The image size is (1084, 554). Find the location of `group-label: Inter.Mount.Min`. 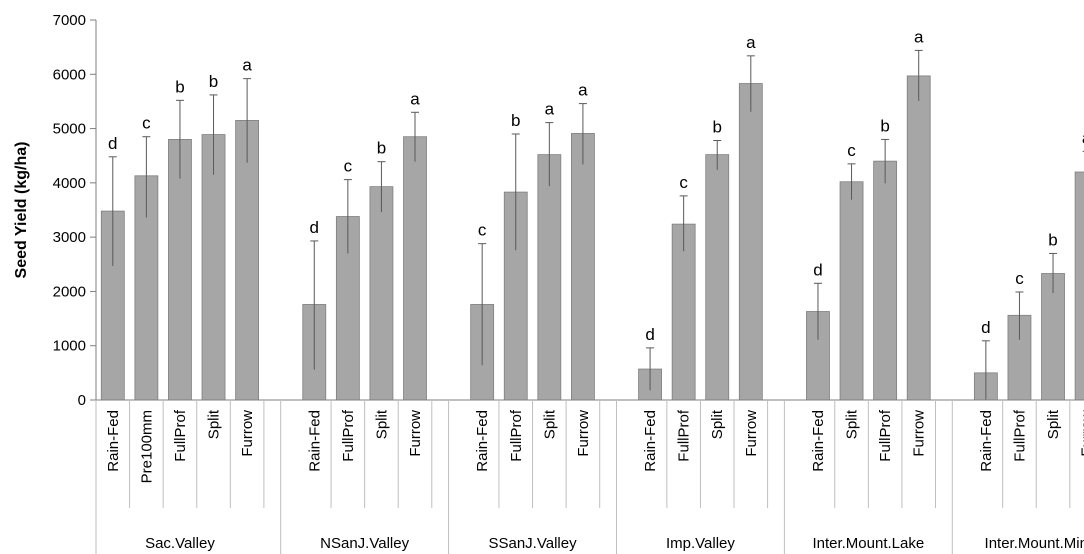

group-label: Inter.Mount.Min is located at coordinates (1034, 543).